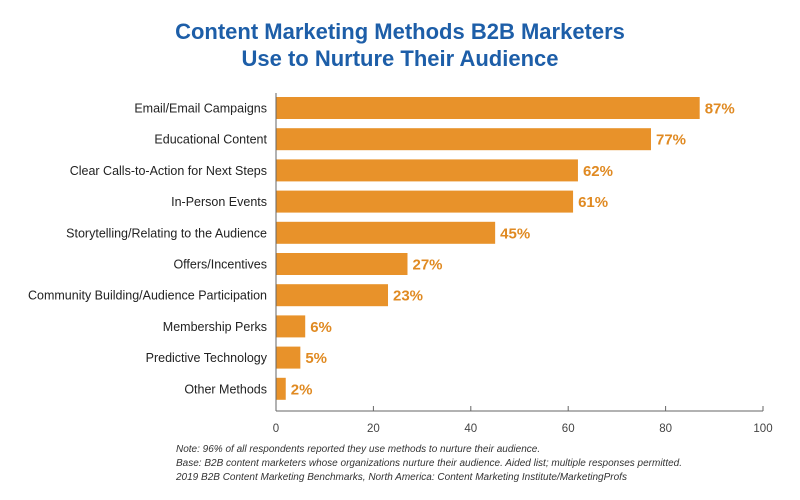 The height and width of the screenshot is (500, 800). I want to click on category-label: Membership Perks, so click(215, 327).